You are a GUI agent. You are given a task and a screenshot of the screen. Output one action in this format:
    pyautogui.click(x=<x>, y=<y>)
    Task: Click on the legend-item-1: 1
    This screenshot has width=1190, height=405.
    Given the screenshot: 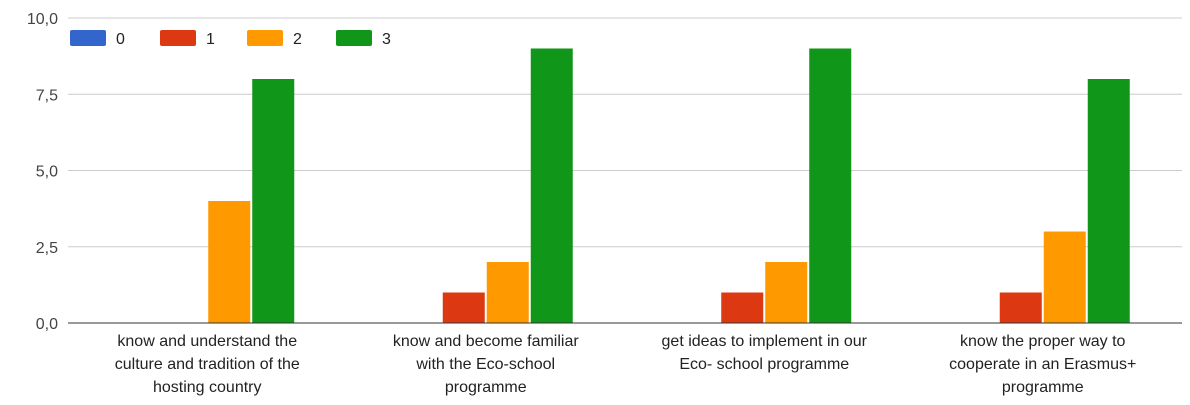 What is the action you would take?
    pyautogui.click(x=187, y=39)
    